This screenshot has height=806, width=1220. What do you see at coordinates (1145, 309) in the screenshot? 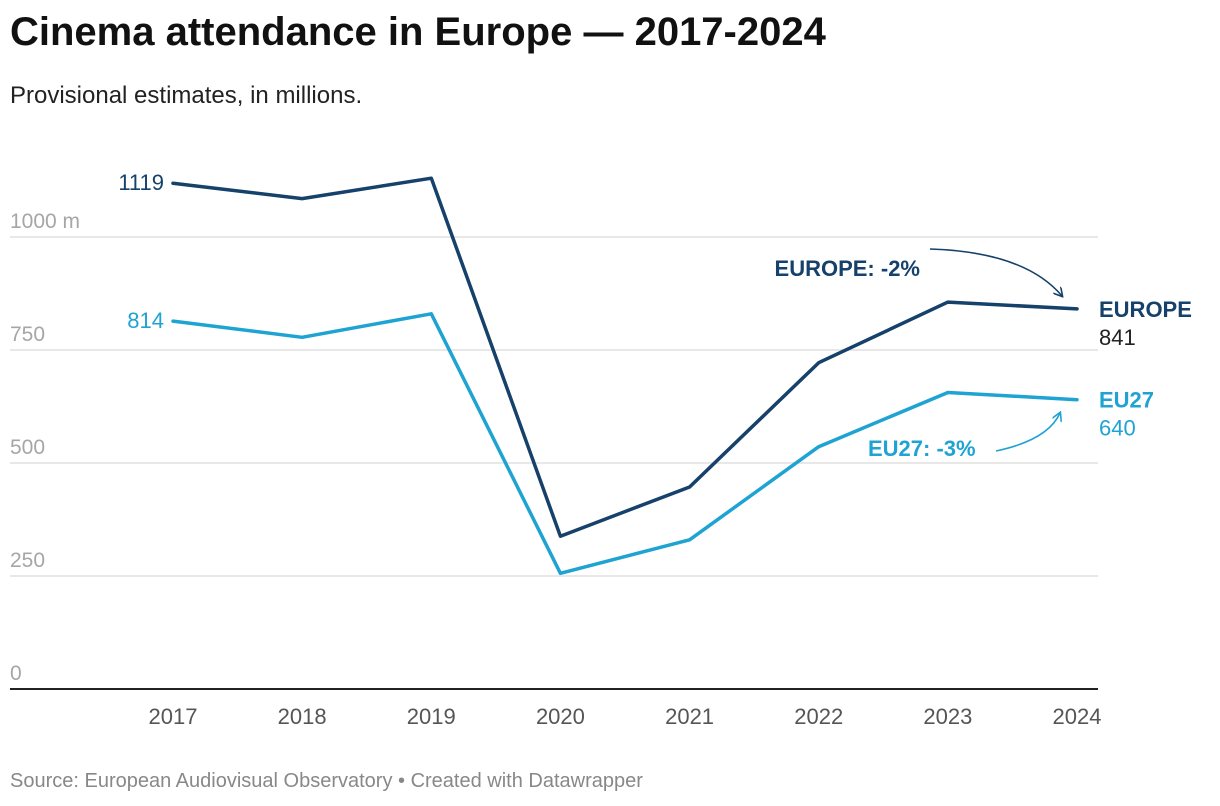
I see `europe-end-name: EUROPE` at bounding box center [1145, 309].